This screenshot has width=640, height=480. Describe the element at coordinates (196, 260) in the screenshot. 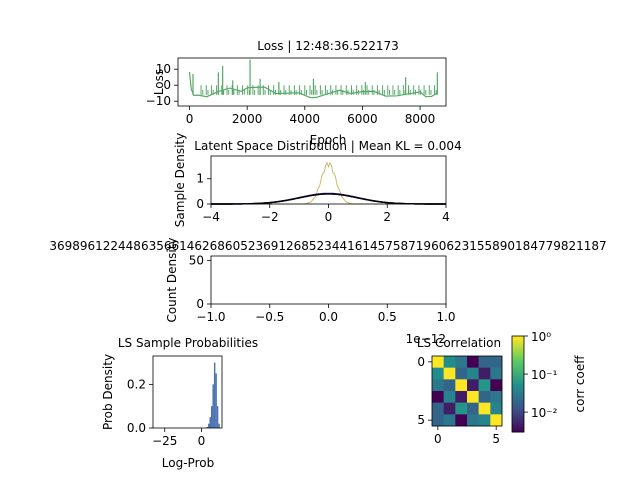

I see `y-tick-label: 50` at that location.